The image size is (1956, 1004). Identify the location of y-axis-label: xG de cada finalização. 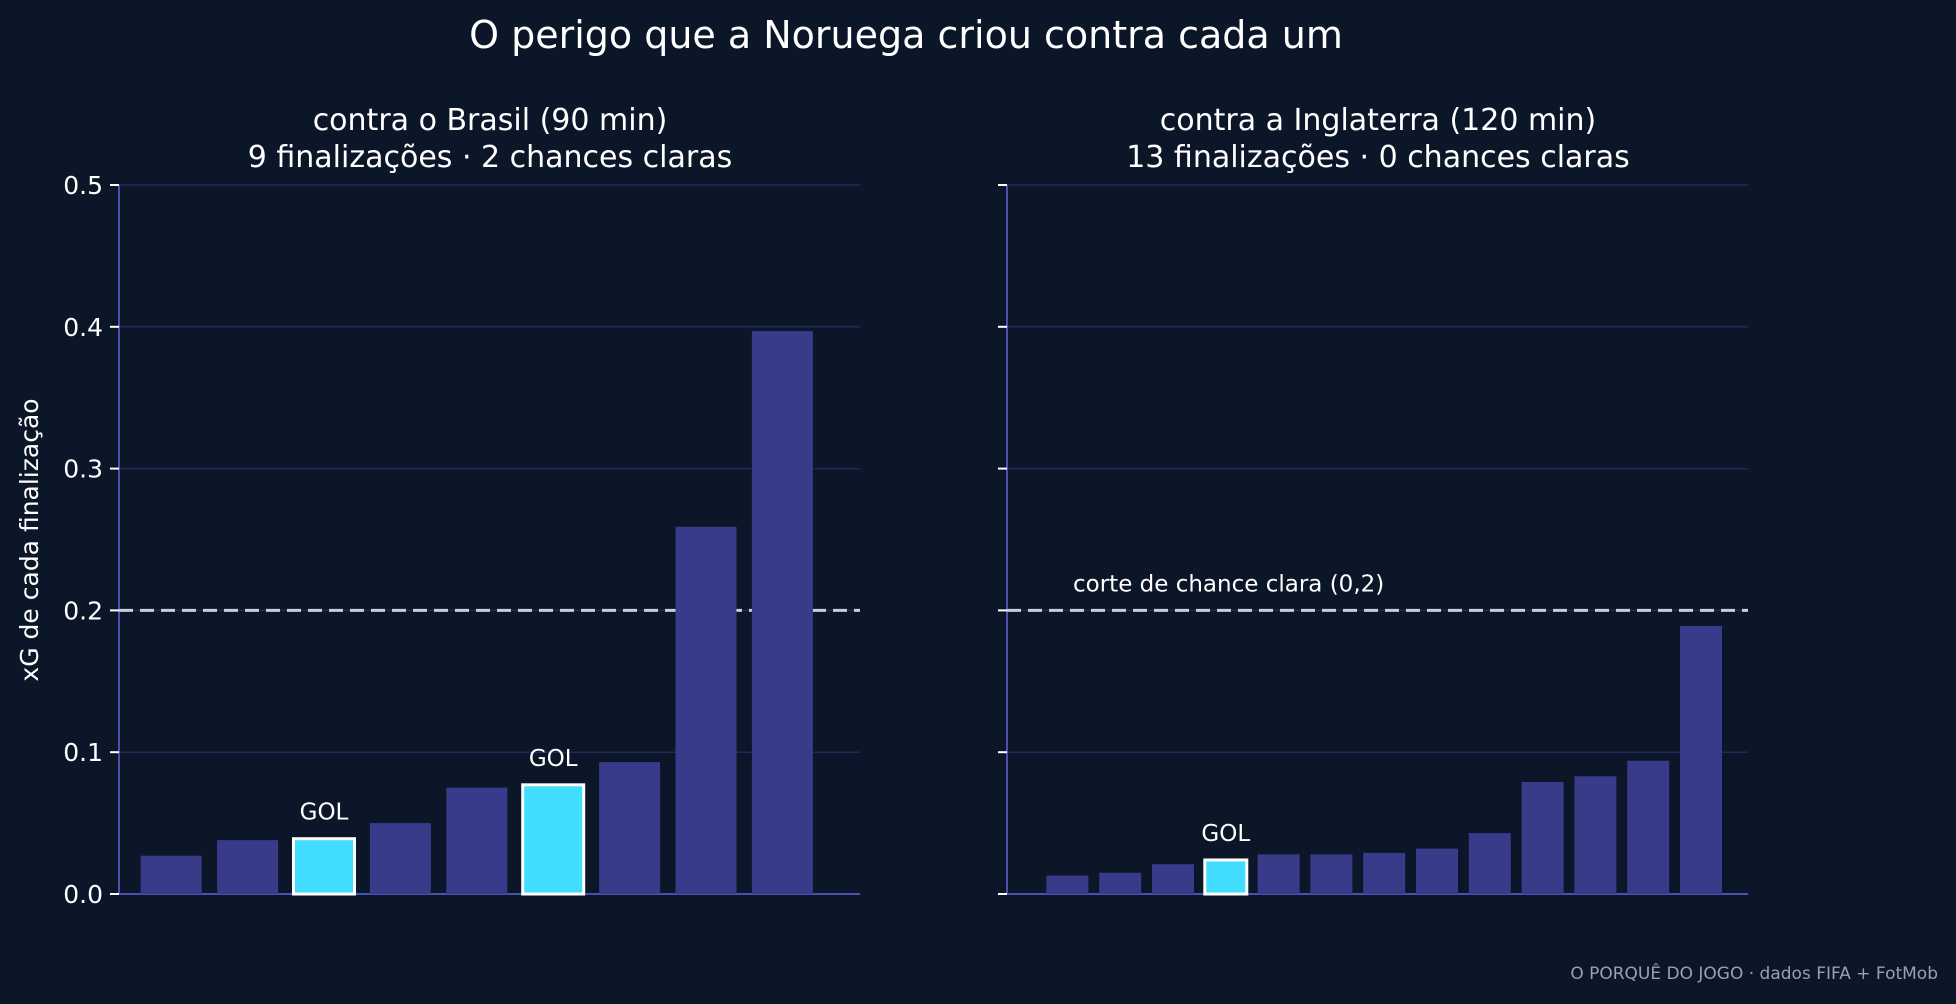
(29, 539).